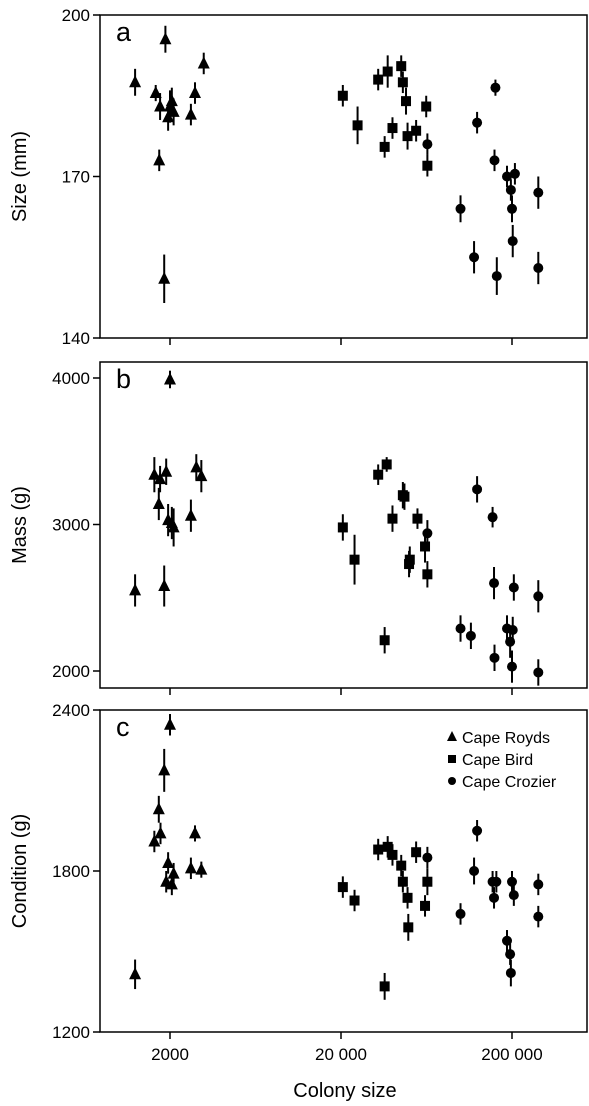 The height and width of the screenshot is (1106, 589). Describe the element at coordinates (20, 525) in the screenshot. I see `y-axis-title: Mass (g)` at that location.